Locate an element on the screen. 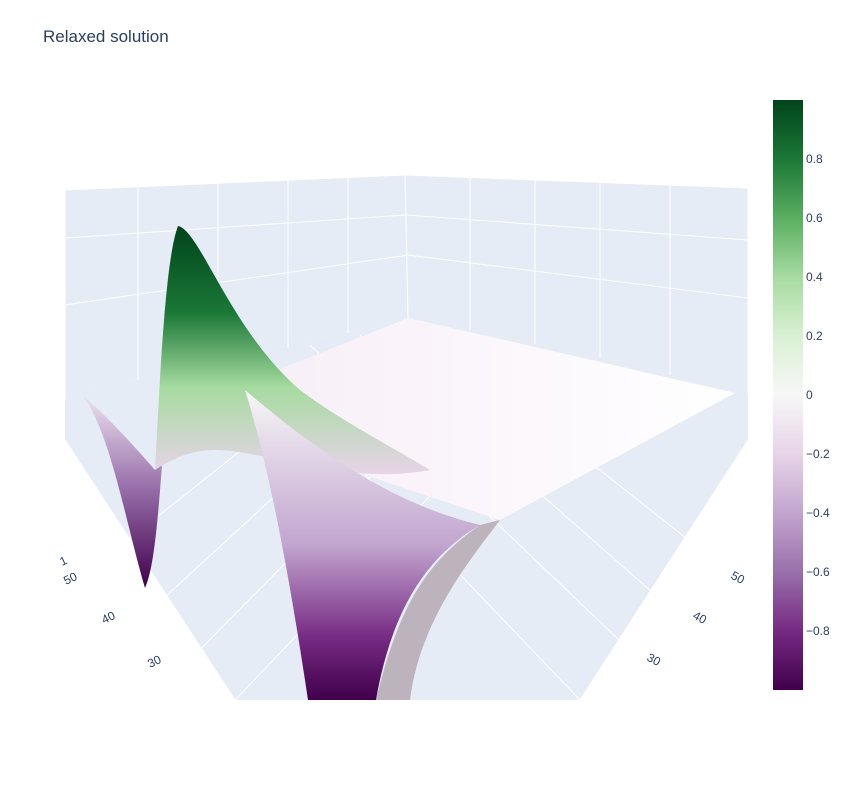 This screenshot has width=856, height=800. x-tick: 40 is located at coordinates (108, 617).